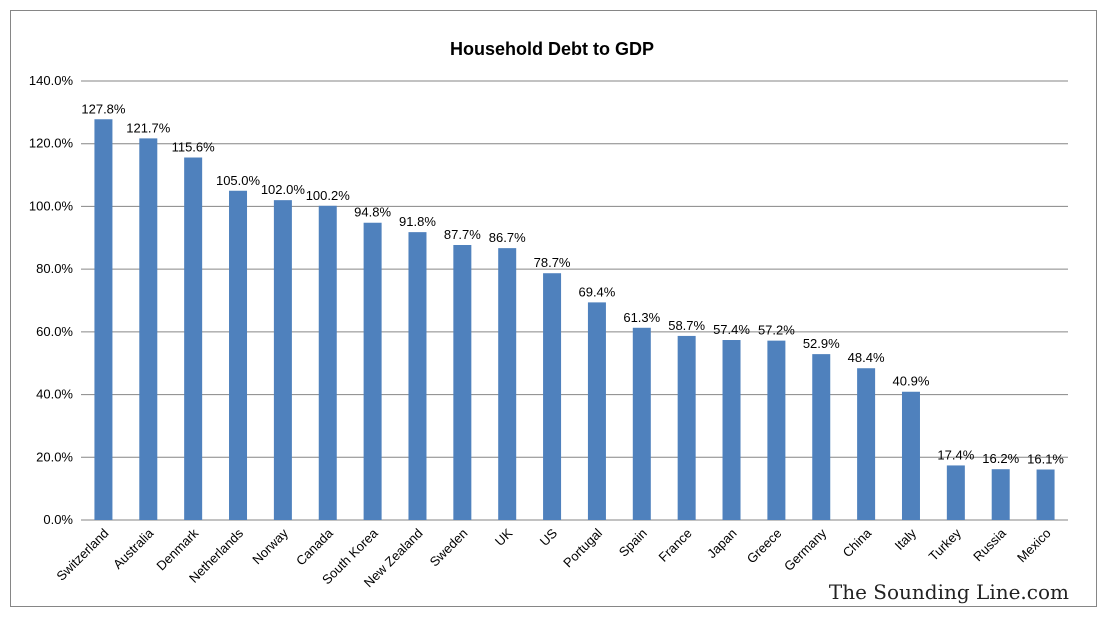 The height and width of the screenshot is (633, 1110). I want to click on category-label: UK, so click(504, 537).